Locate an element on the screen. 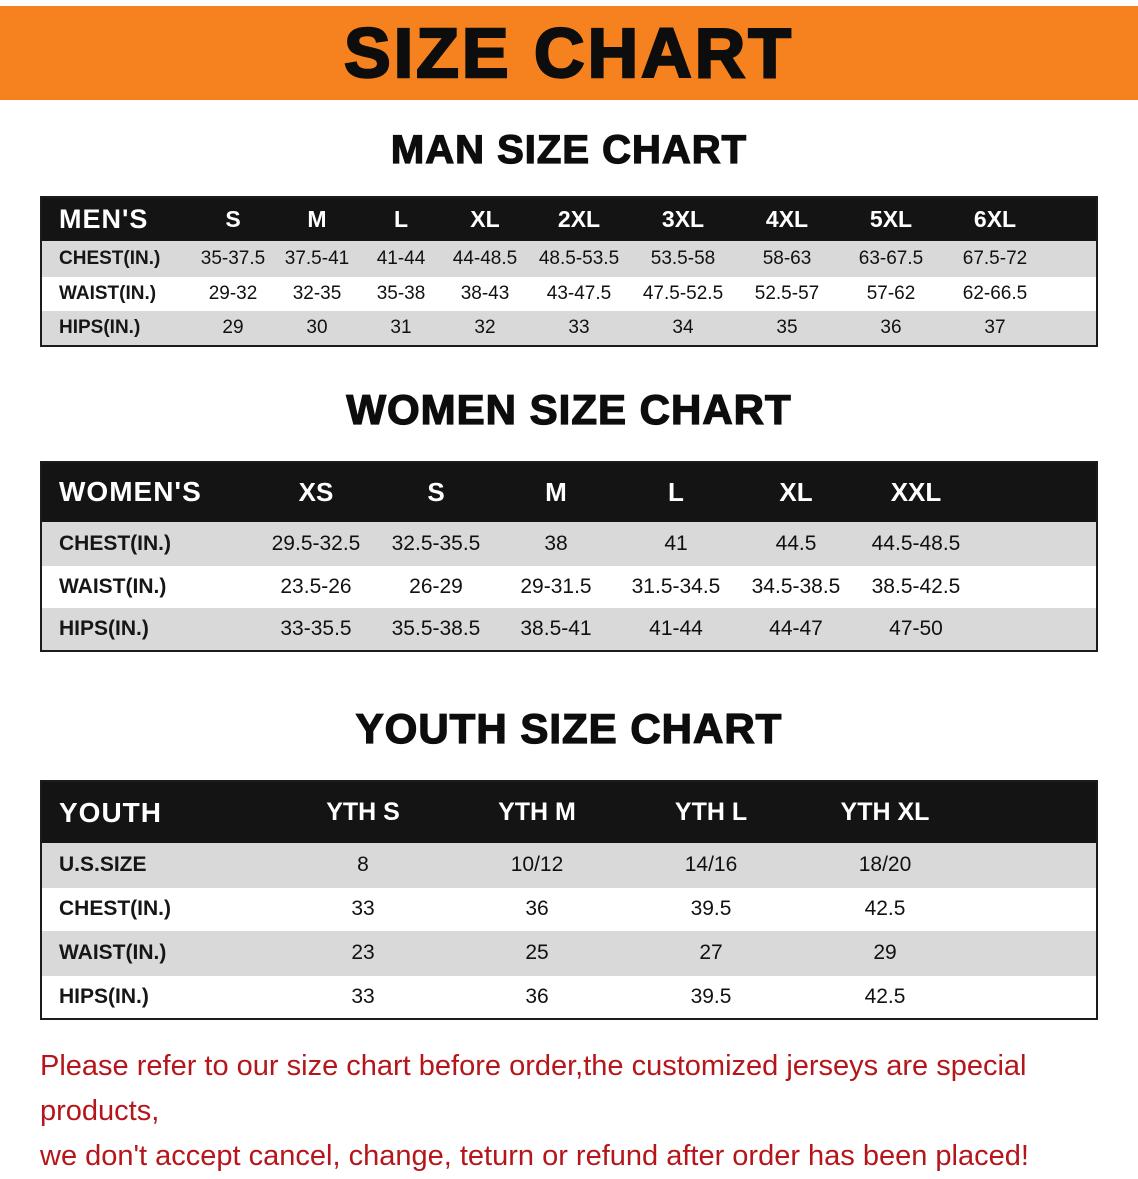 This screenshot has width=1138, height=1179. table-group-label: WOMEN'S is located at coordinates (130, 492).